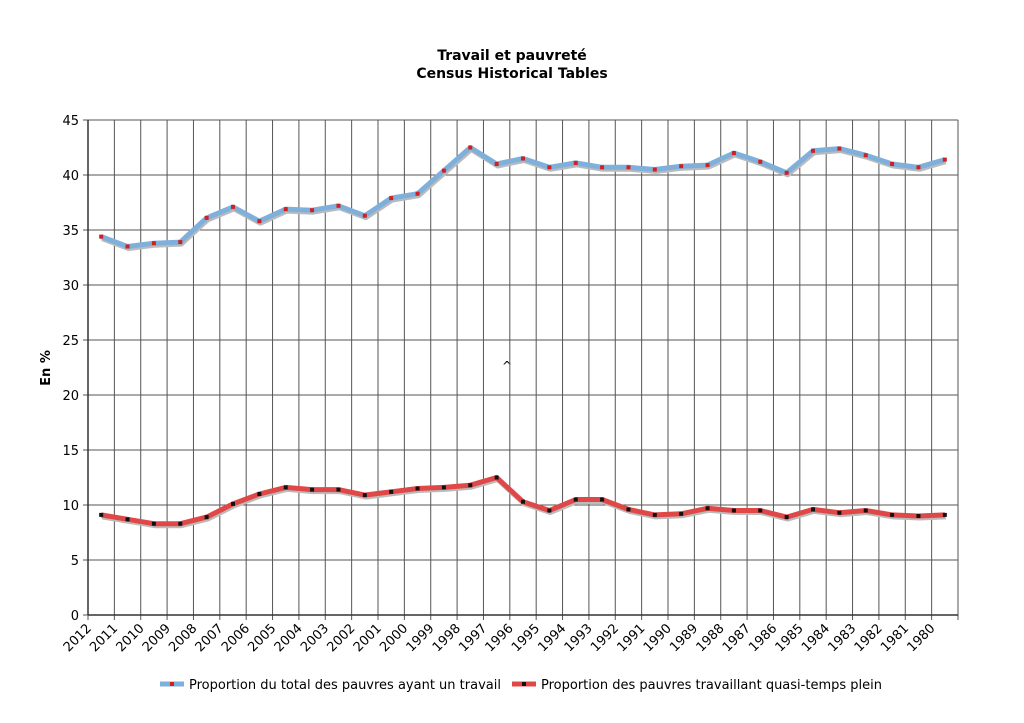 This screenshot has height=723, width=1024. Describe the element at coordinates (711, 638) in the screenshot. I see `x-tick-label: 1988` at that location.